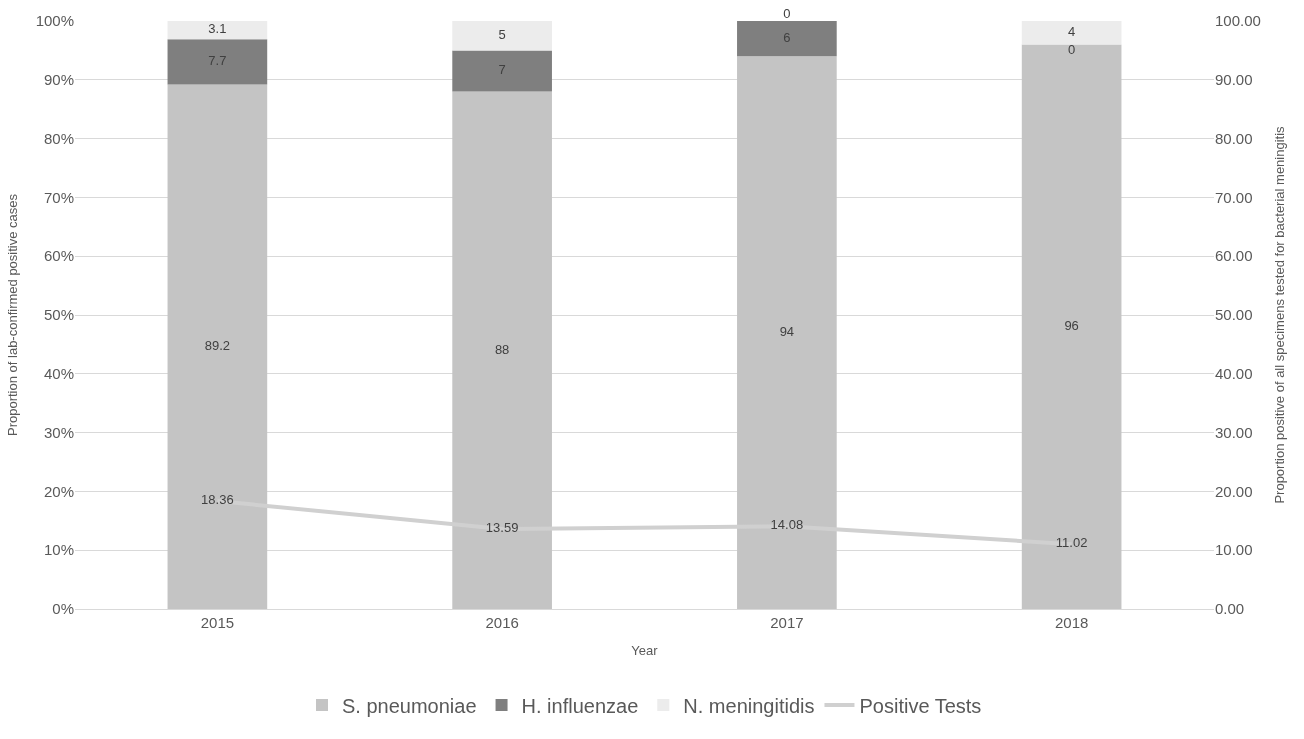 This screenshot has height=739, width=1304. What do you see at coordinates (58, 432) in the screenshot?
I see `y-tick-label: 30%` at bounding box center [58, 432].